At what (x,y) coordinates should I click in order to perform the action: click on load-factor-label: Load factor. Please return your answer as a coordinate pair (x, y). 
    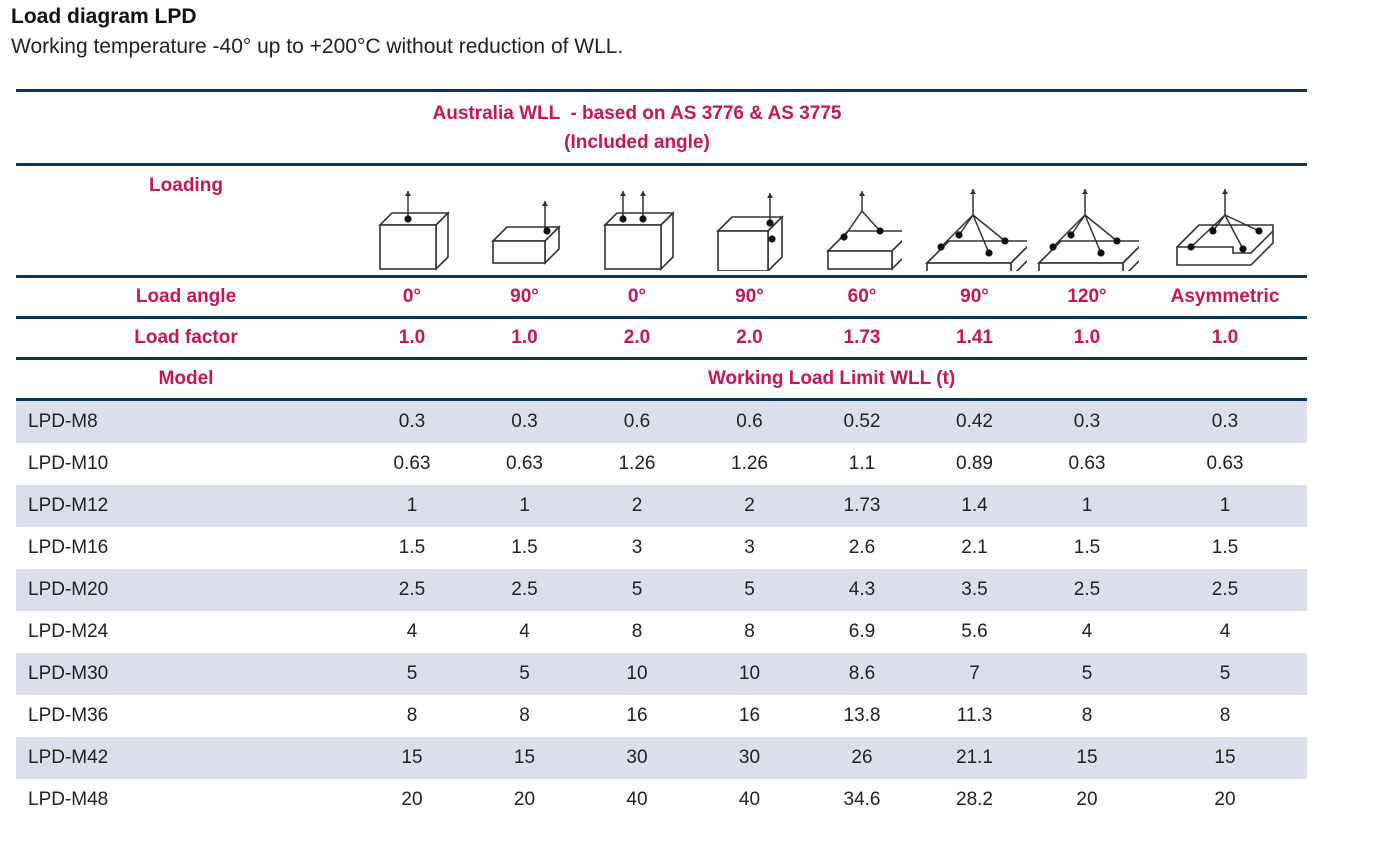
    Looking at the image, I should click on (186, 338).